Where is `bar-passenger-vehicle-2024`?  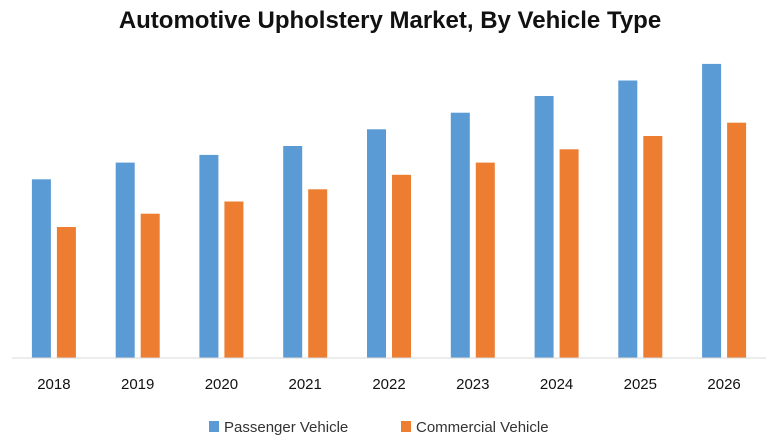
bar-passenger-vehicle-2024 is located at coordinates (544, 227).